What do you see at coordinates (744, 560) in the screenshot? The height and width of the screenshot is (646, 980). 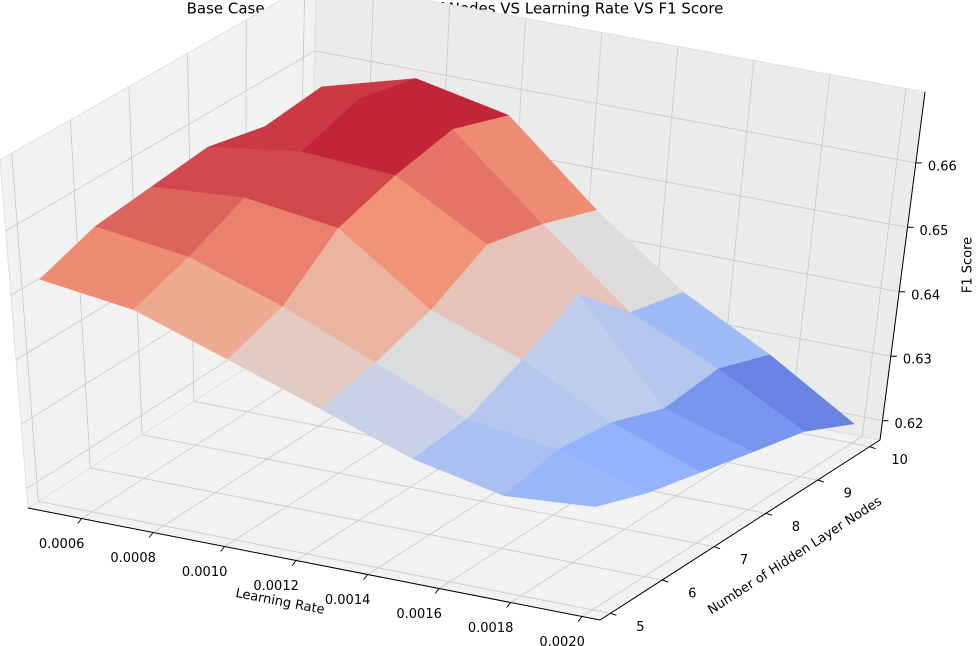 I see `y-tick-label: 7` at bounding box center [744, 560].